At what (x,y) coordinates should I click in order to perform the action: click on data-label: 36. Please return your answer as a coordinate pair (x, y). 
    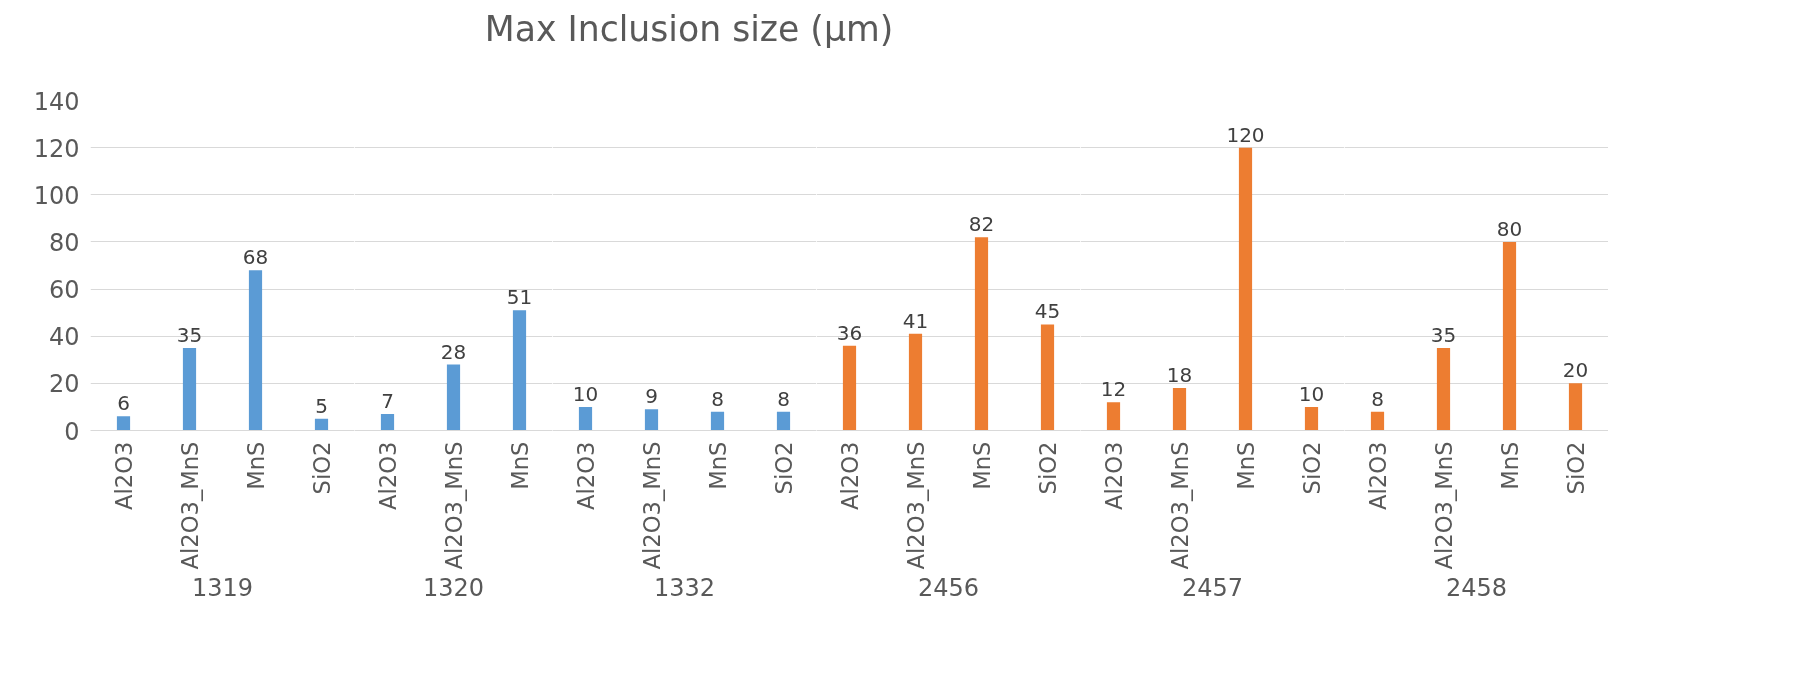
    Looking at the image, I should click on (849, 332).